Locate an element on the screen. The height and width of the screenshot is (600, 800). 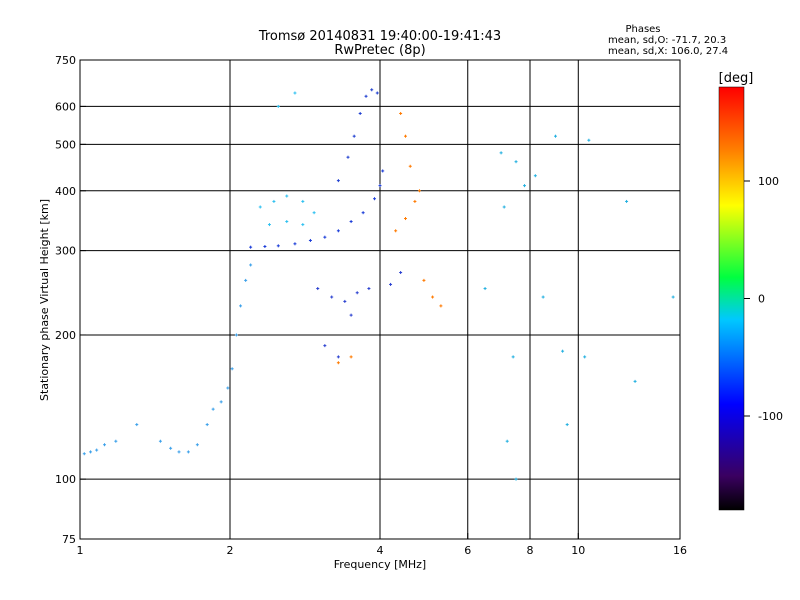
x-tick-label: 2 is located at coordinates (230, 550).